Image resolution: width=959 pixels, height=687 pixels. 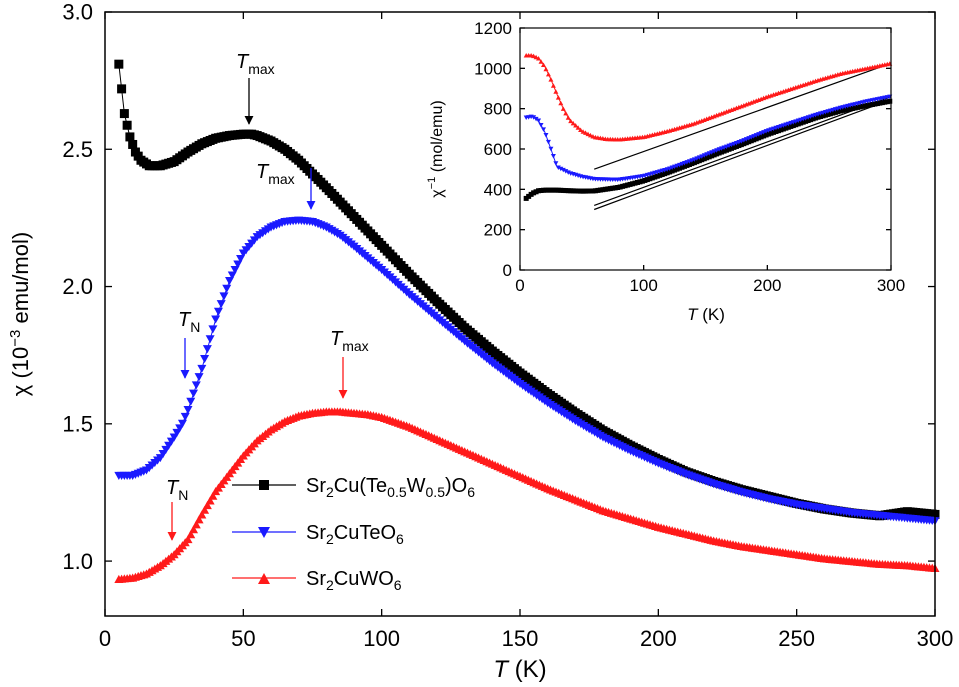 I want to click on legend-entry-red: Sr2CuWO6, so click(x=317, y=580).